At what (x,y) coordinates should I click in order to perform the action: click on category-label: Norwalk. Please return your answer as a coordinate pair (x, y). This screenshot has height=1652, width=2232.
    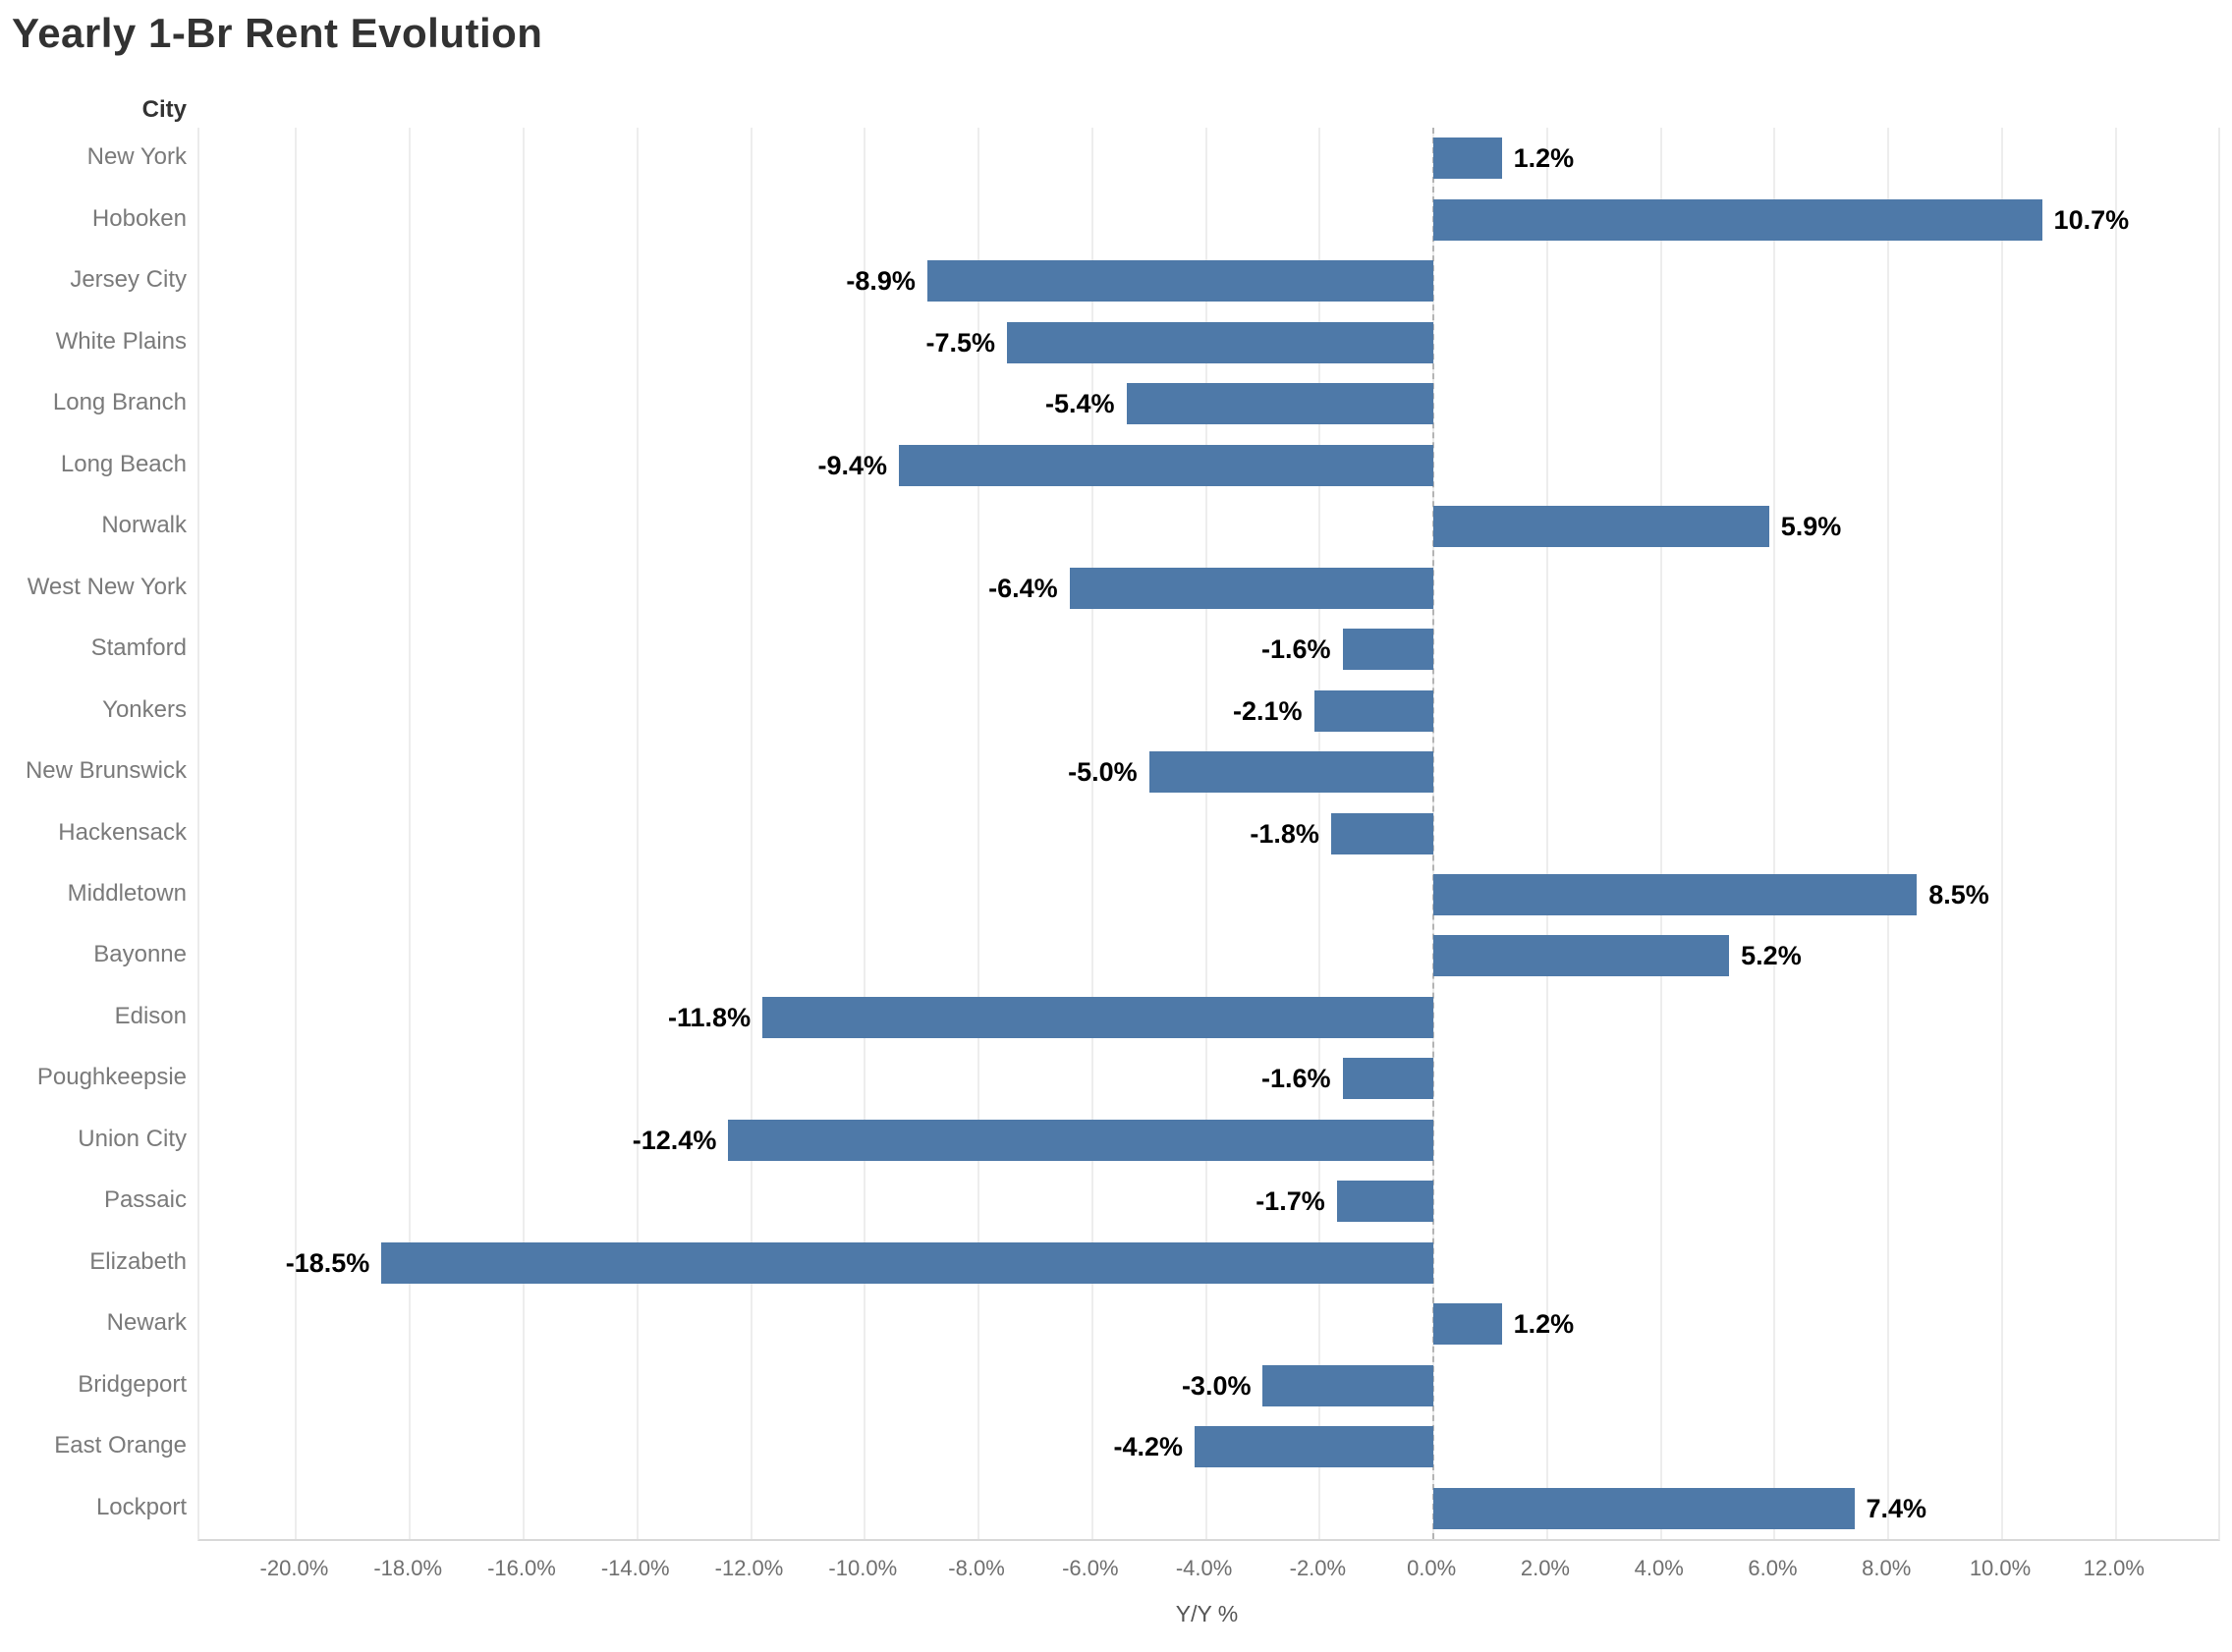
    Looking at the image, I should click on (144, 525).